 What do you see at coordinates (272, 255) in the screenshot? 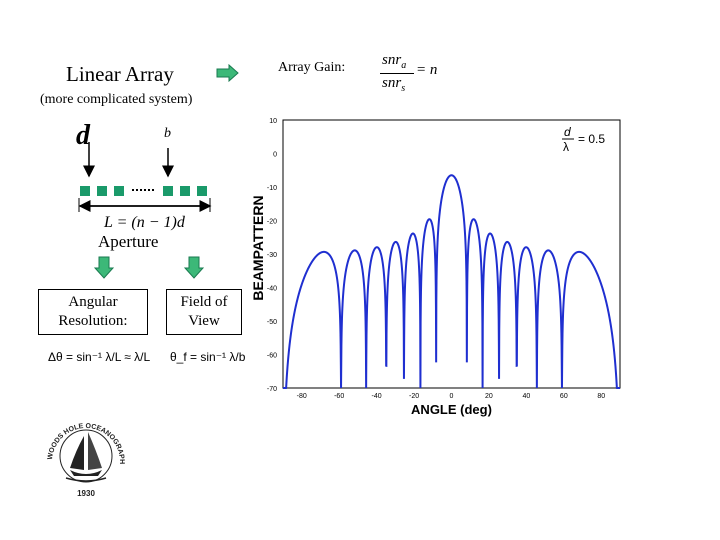
I see `y-tick-label: -30` at bounding box center [272, 255].